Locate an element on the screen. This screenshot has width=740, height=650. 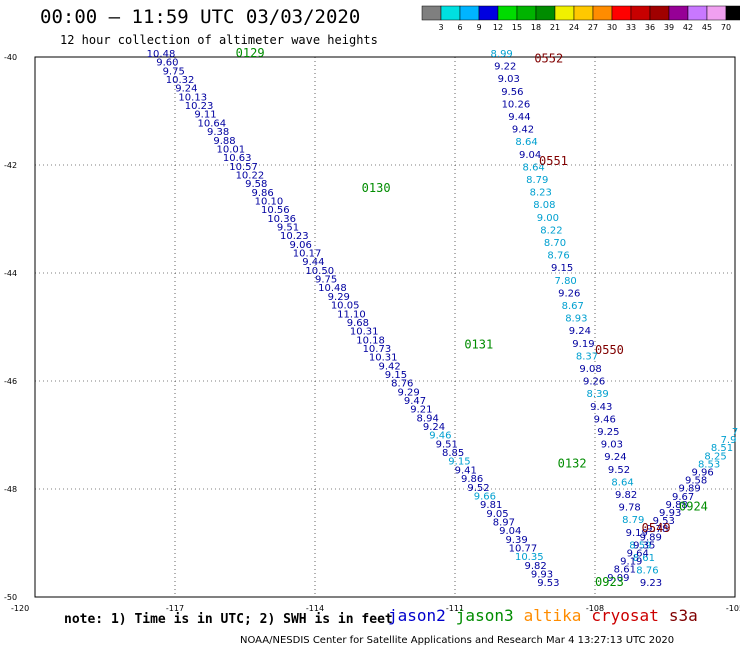
wave-height-value: 9.09 is located at coordinates (618, 578).